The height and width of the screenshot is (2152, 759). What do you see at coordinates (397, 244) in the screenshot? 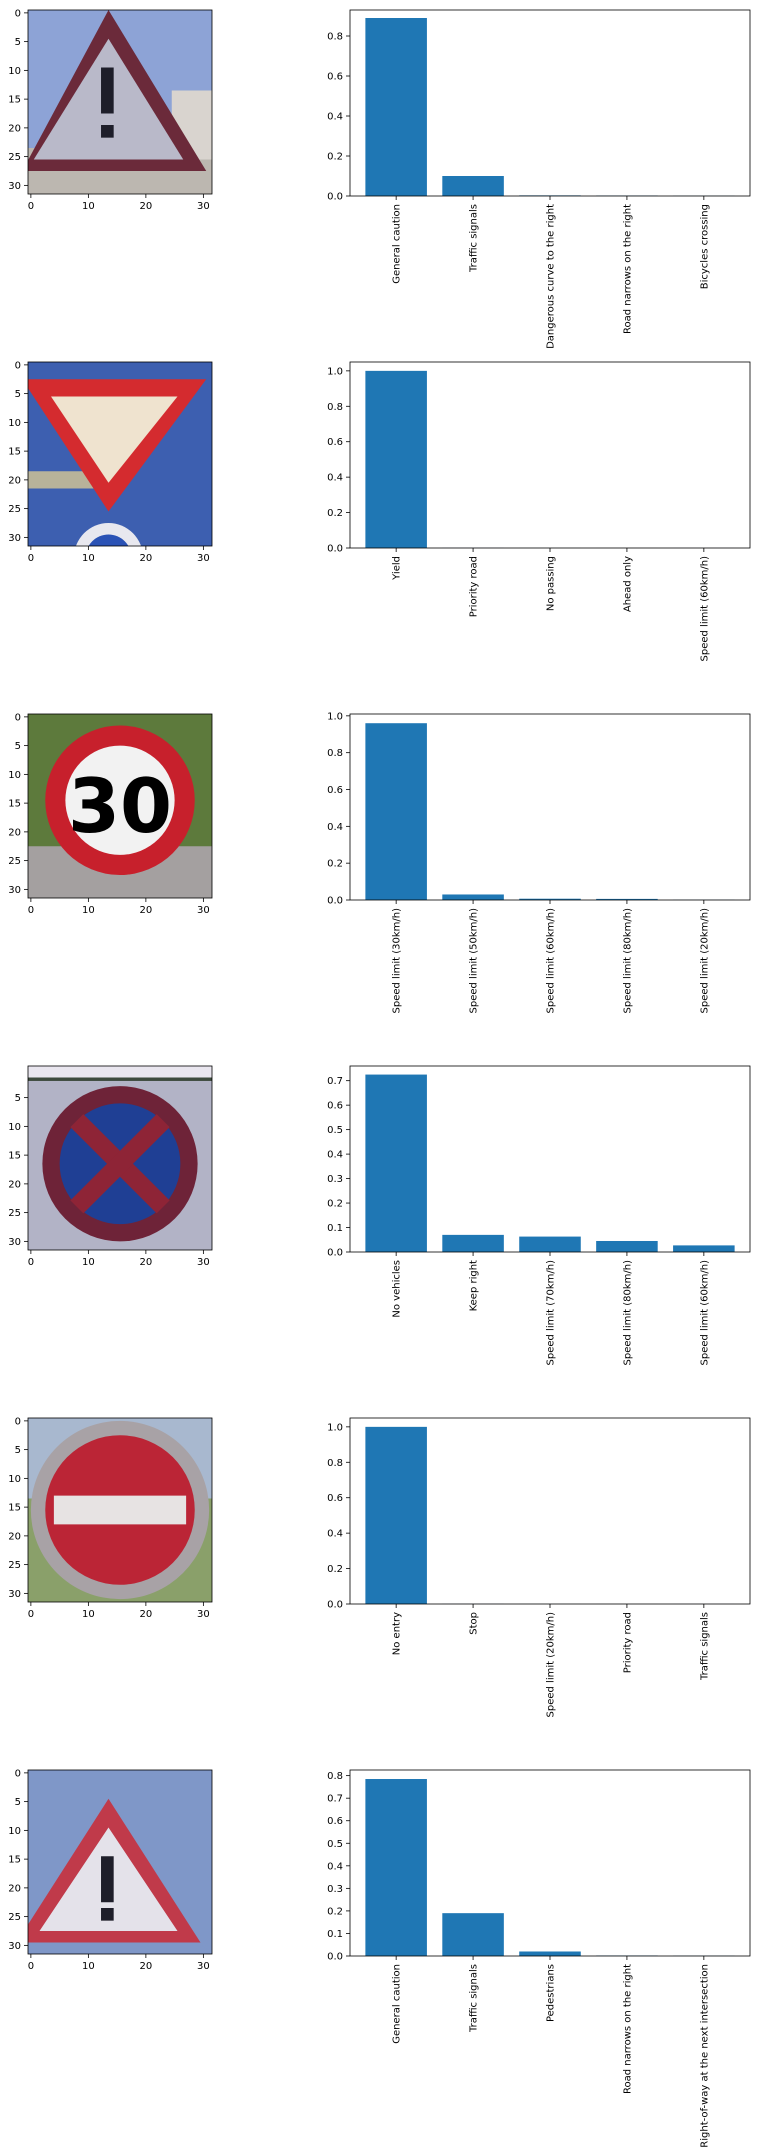
I see `x-tick-label: General caution` at bounding box center [397, 244].